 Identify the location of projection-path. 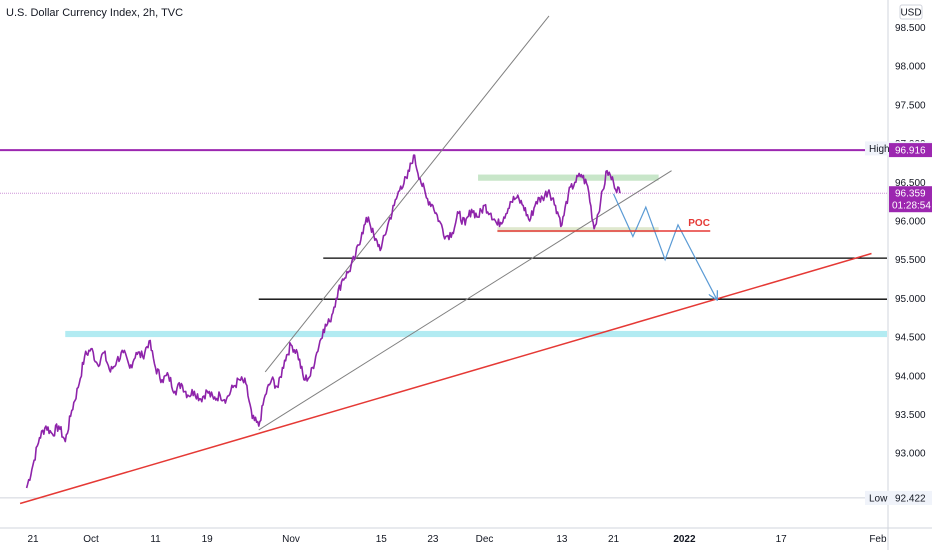
(664, 246).